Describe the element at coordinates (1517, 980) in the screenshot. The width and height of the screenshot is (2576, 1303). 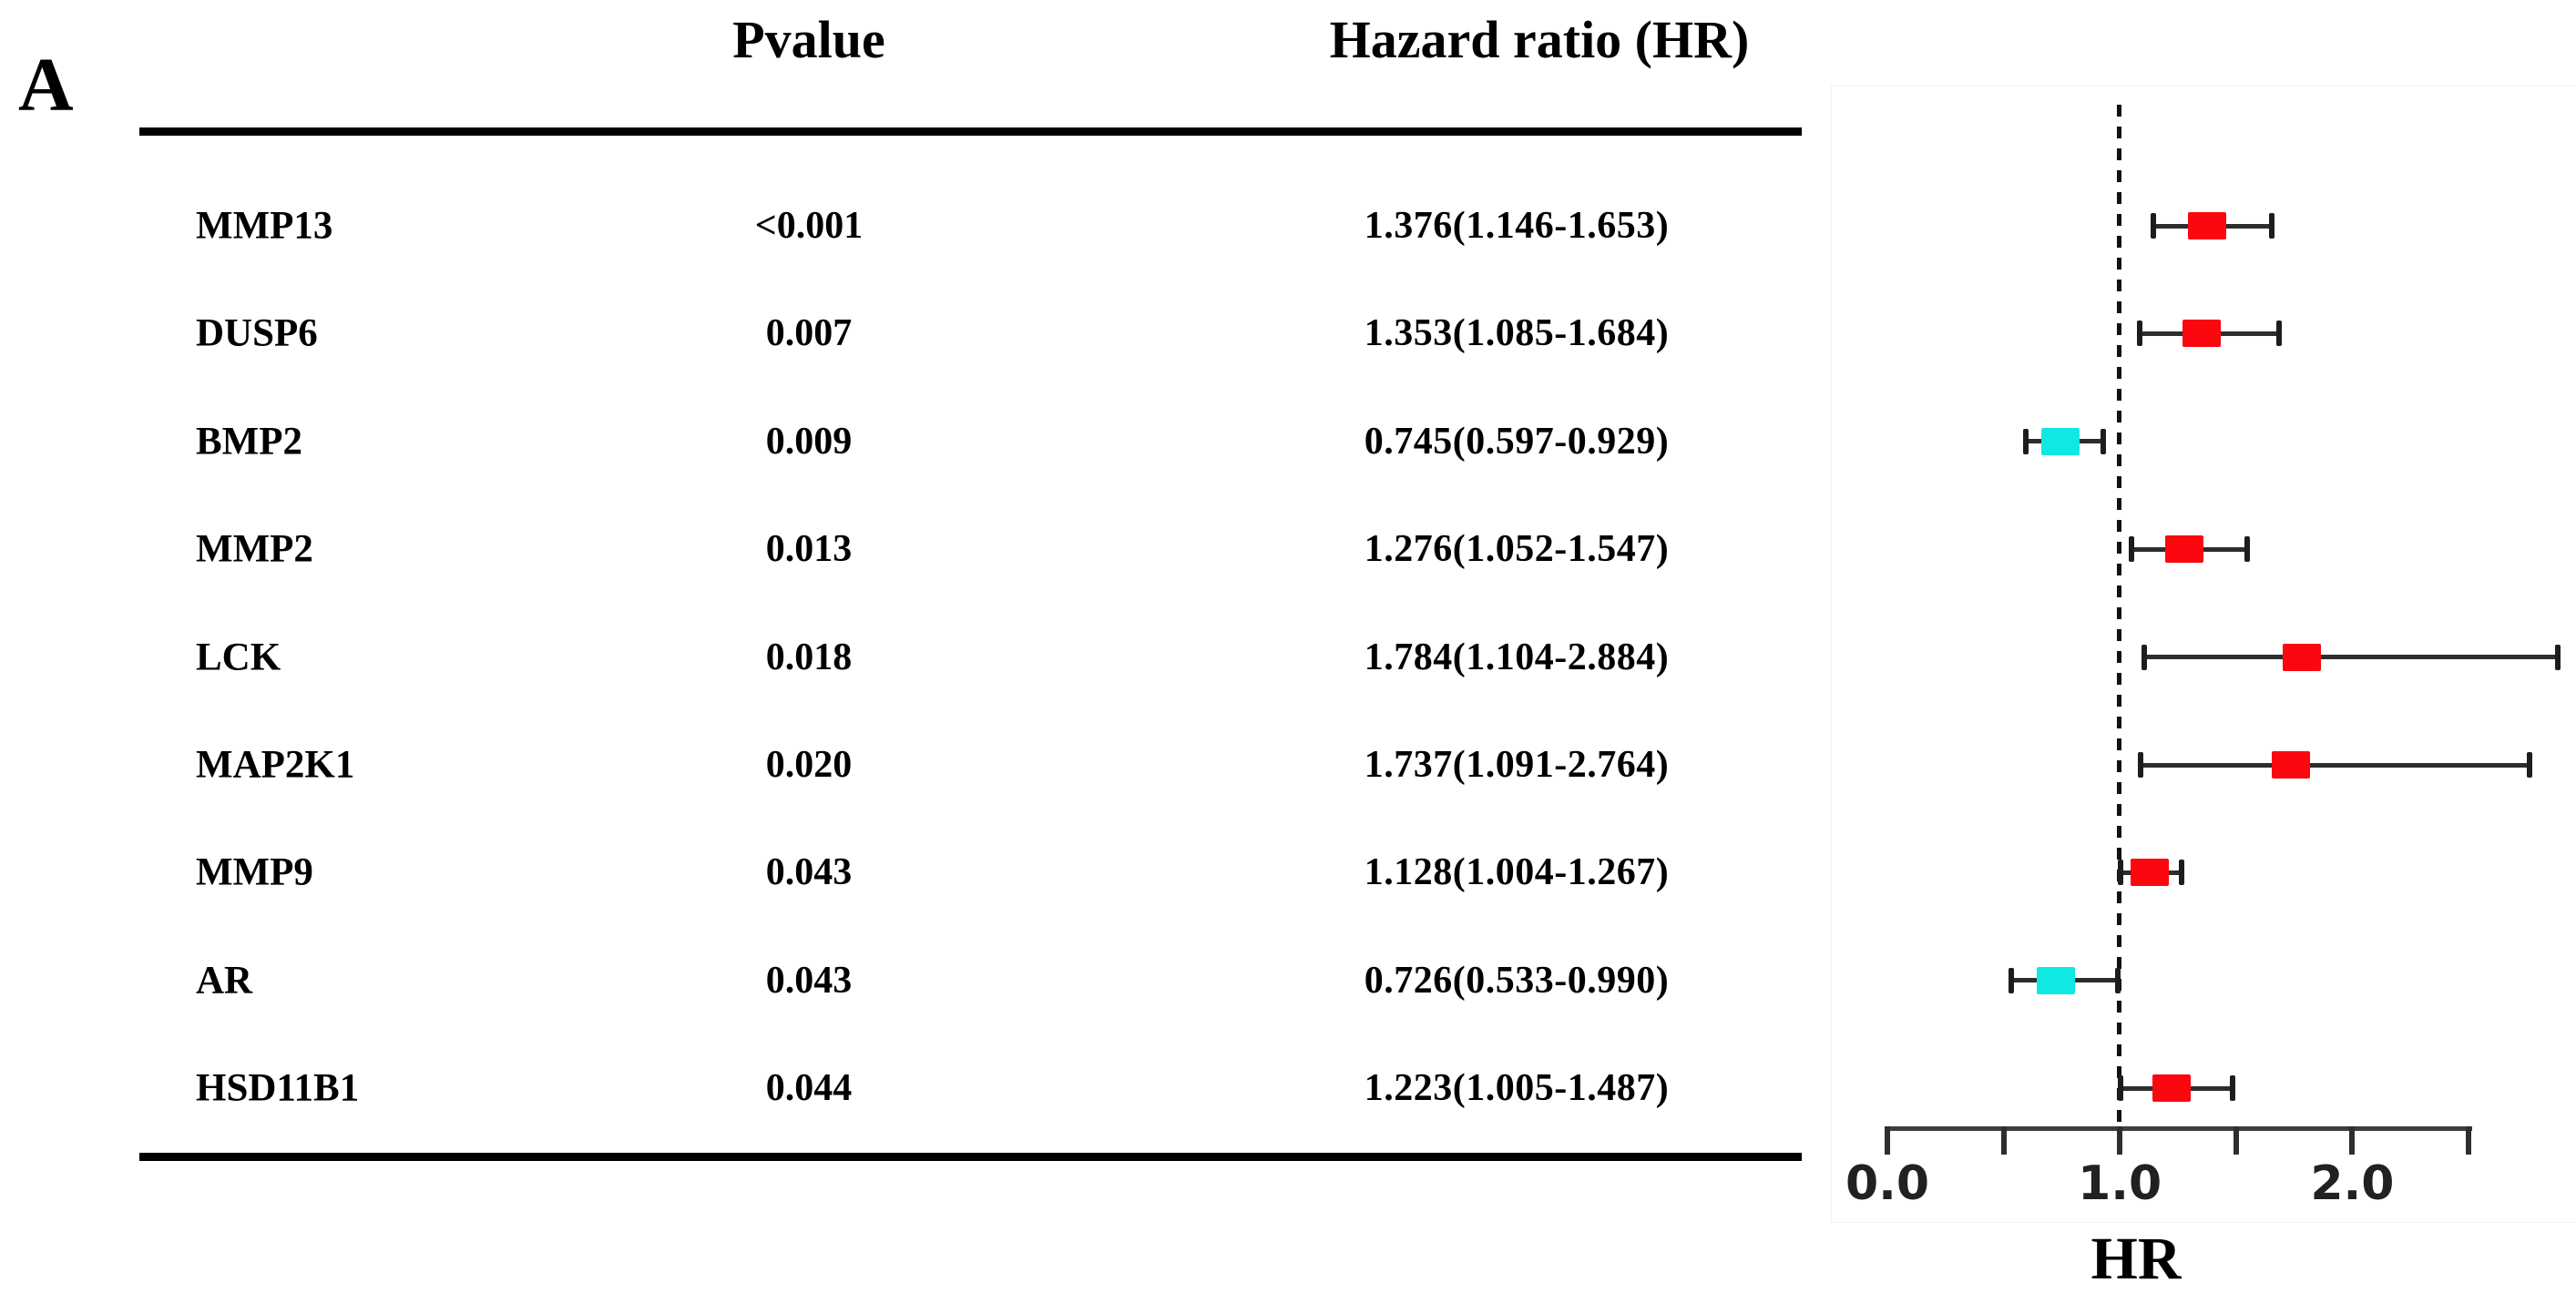
I see `hazard-ratio-cell: 0.726(0.533-0.990)` at that location.